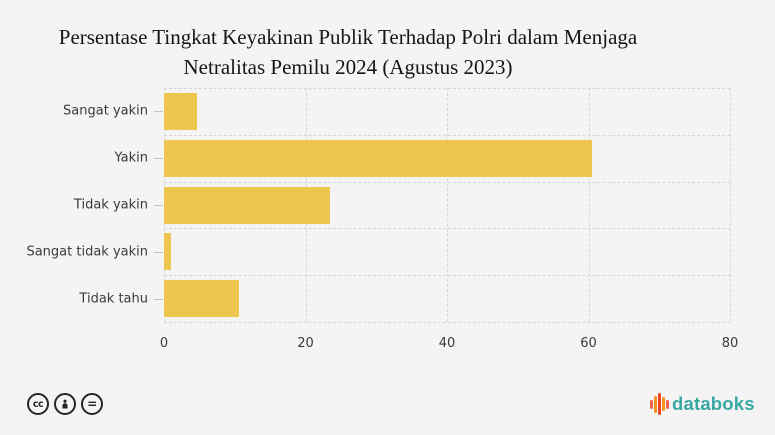  What do you see at coordinates (158, 252) in the screenshot?
I see `category-tick-sangat-tidak-yakin` at bounding box center [158, 252].